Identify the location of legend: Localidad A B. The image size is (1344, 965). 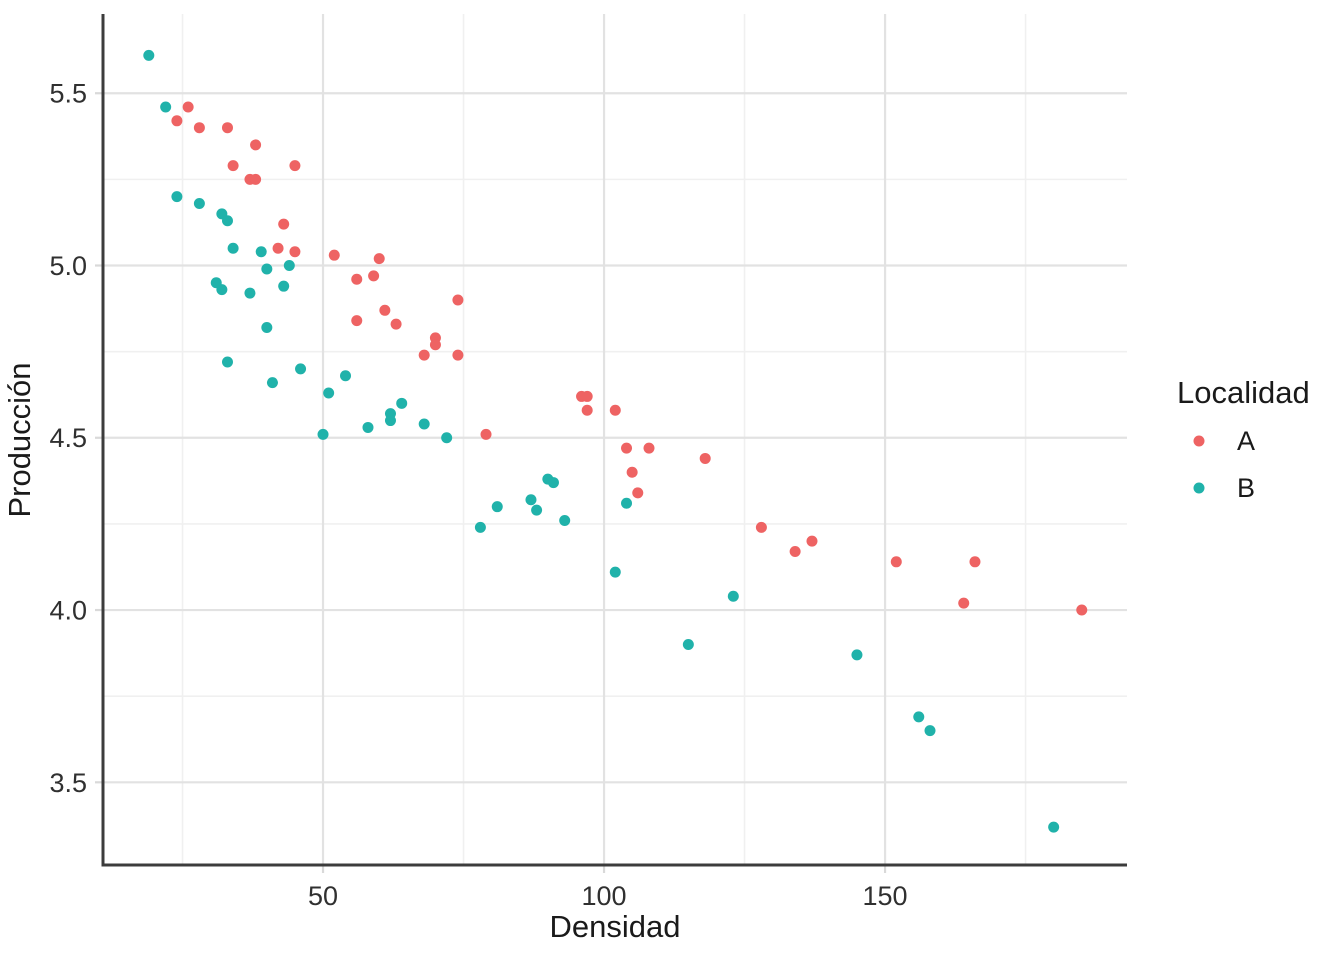
(1243, 439).